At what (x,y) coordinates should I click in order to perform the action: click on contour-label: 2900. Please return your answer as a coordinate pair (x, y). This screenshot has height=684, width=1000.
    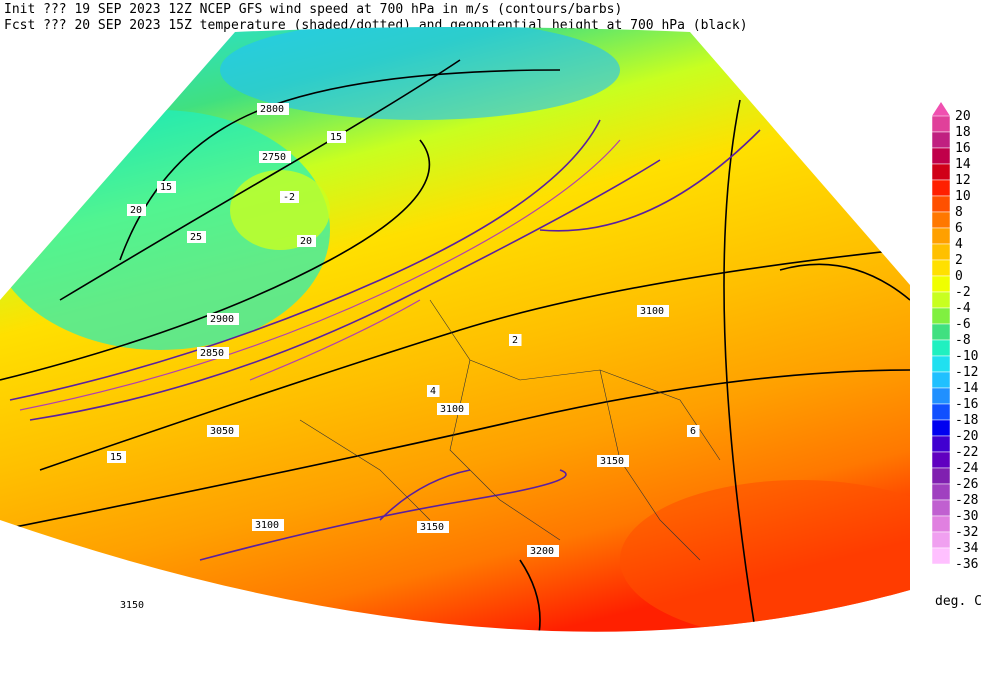
    Looking at the image, I should click on (222, 319).